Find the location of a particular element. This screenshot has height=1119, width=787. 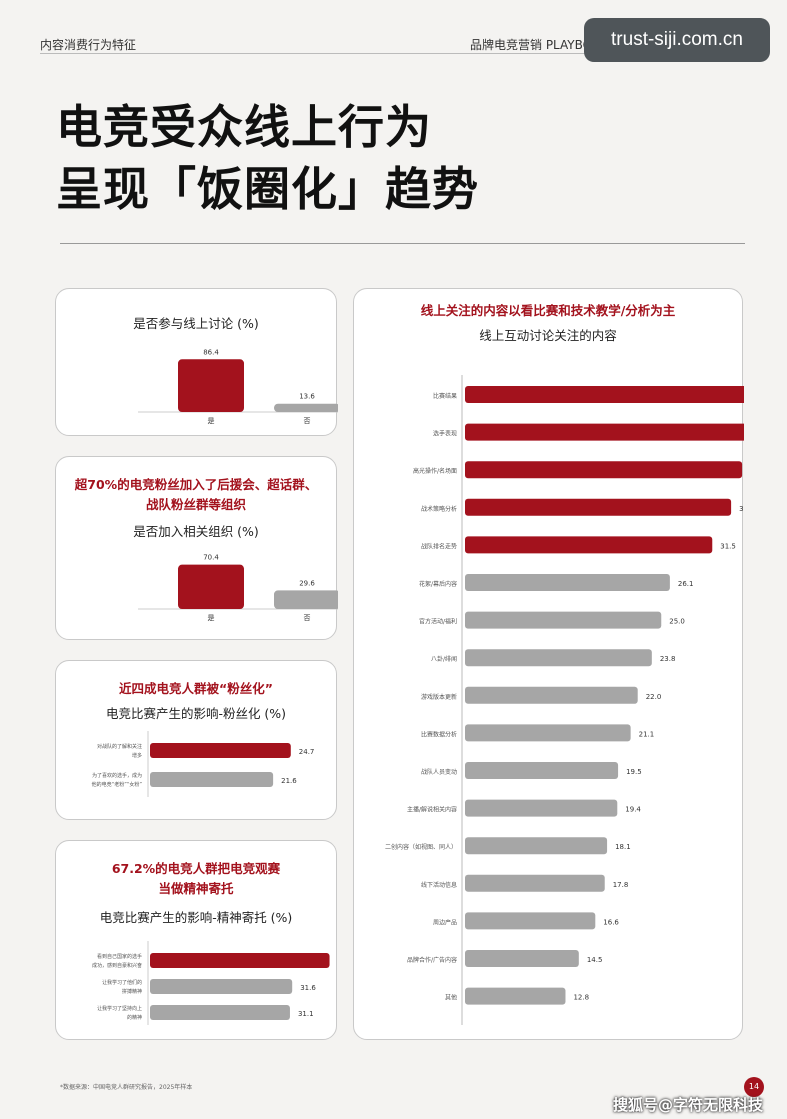

category-label: 看到自己国家的选手 is located at coordinates (119, 956).